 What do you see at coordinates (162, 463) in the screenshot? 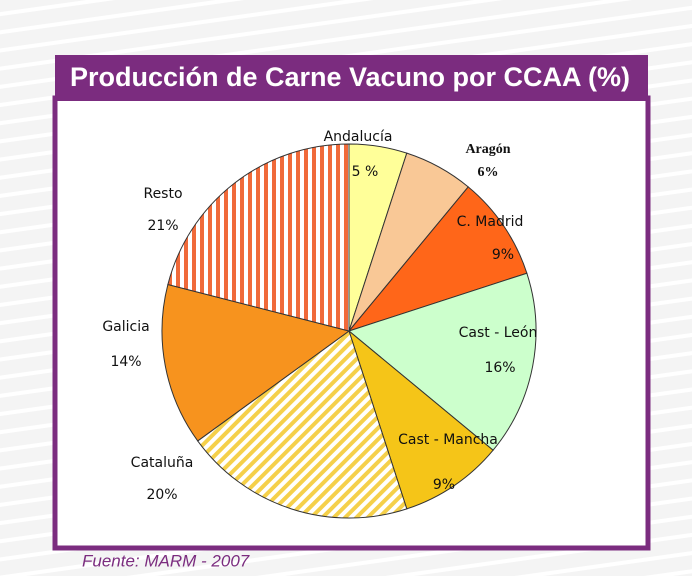
I see `slice-label: Cataluña` at bounding box center [162, 463].